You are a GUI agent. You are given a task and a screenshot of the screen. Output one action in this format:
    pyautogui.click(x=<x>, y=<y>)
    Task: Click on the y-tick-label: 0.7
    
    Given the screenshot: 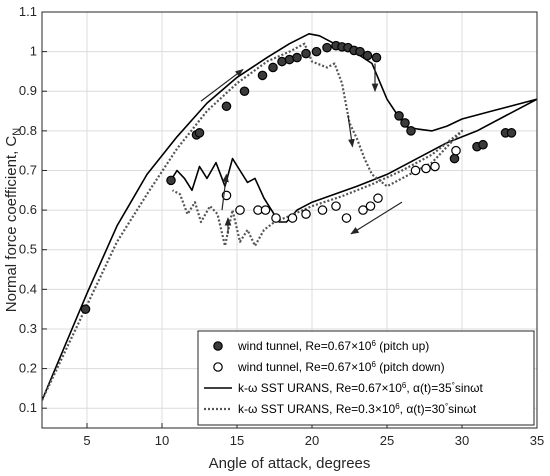 What is the action you would take?
    pyautogui.click(x=28, y=169)
    